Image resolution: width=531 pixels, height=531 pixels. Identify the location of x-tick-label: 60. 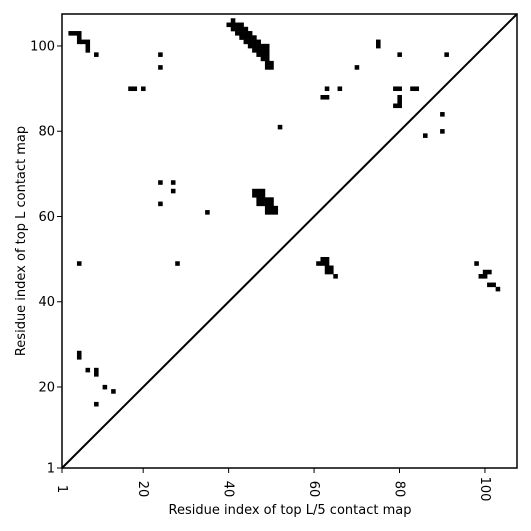
(313, 489).